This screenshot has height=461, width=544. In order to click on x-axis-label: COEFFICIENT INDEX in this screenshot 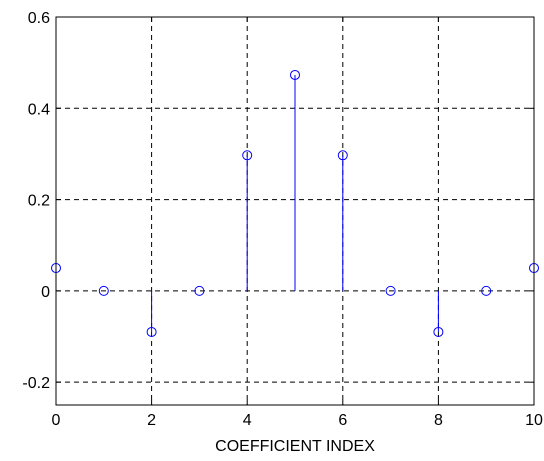, I will do `click(295, 446)`.